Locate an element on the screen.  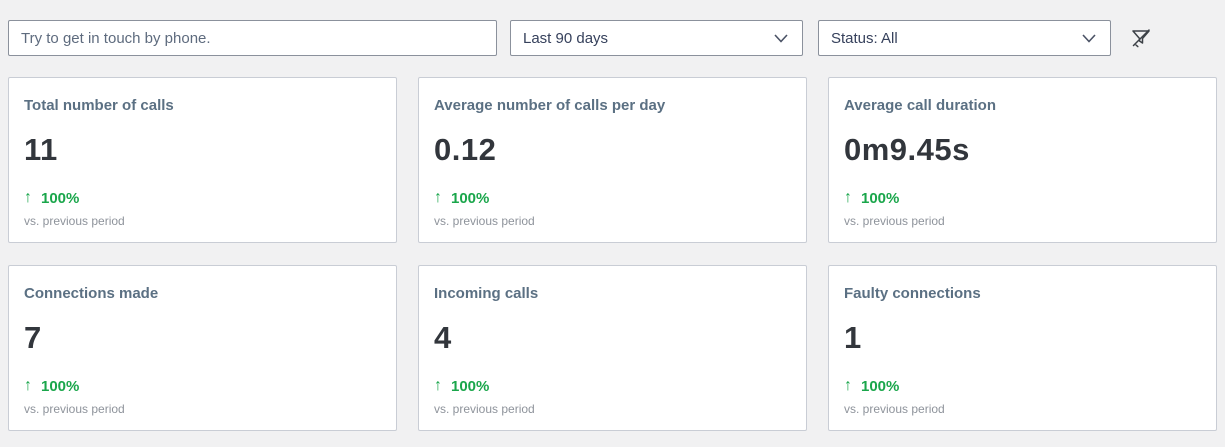
stat-title: Connections made is located at coordinates (91, 293).